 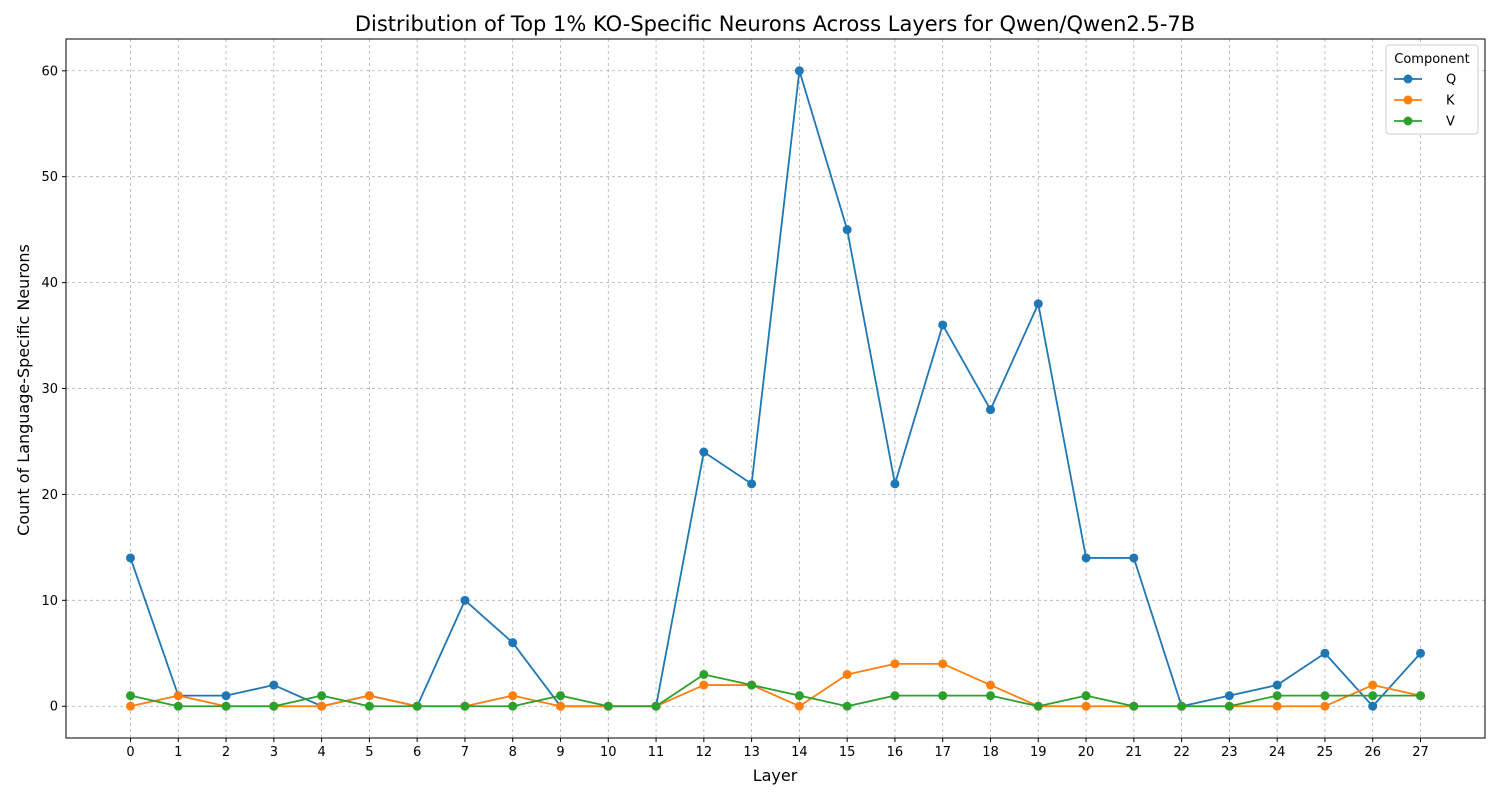 I want to click on y-tick-label: 30, so click(x=49, y=389).